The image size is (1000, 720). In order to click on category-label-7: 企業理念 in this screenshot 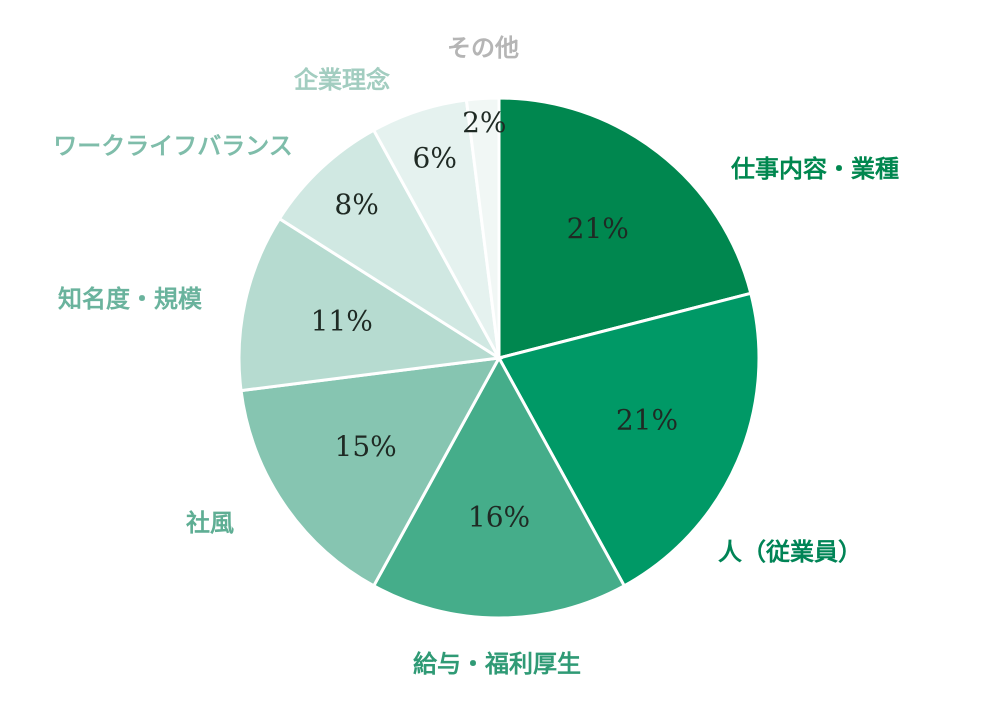, I will do `click(342, 80)`.